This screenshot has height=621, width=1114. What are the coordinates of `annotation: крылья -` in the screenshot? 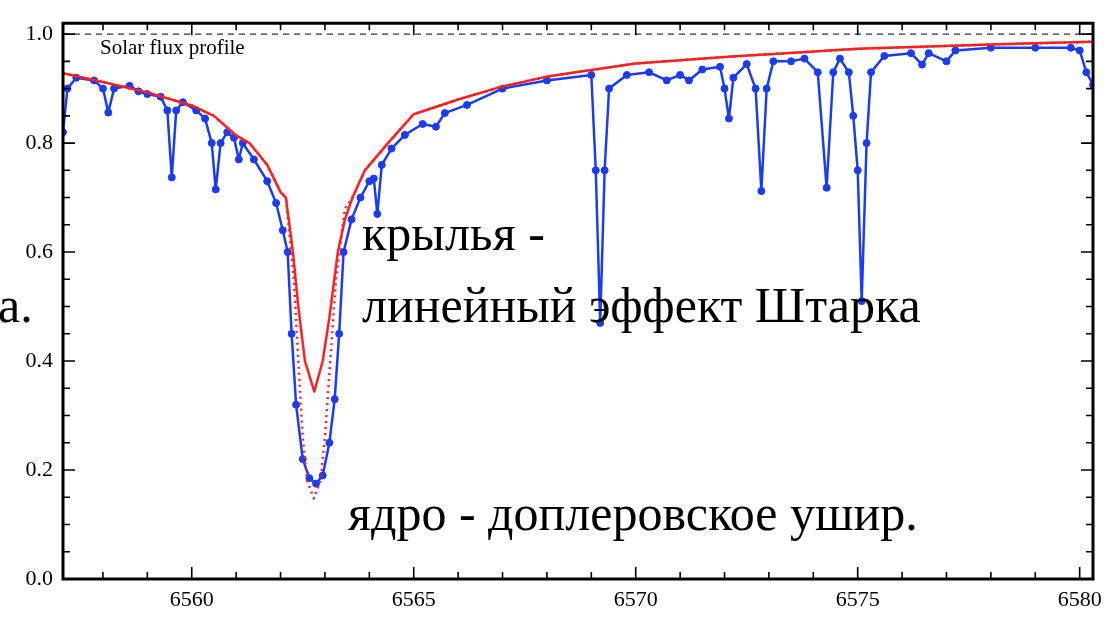 It's located at (453, 233).